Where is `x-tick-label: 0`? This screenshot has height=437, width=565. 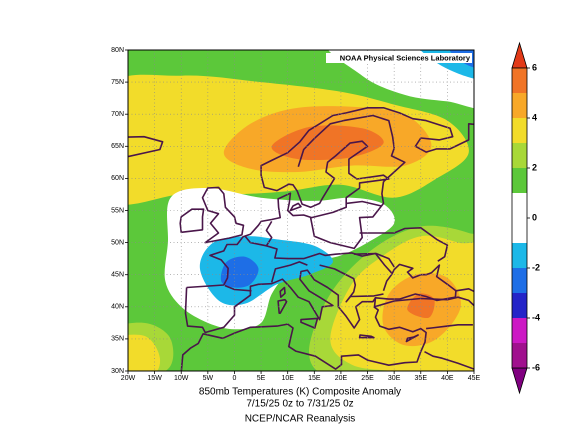 x-tick-label: 0 is located at coordinates (235, 378).